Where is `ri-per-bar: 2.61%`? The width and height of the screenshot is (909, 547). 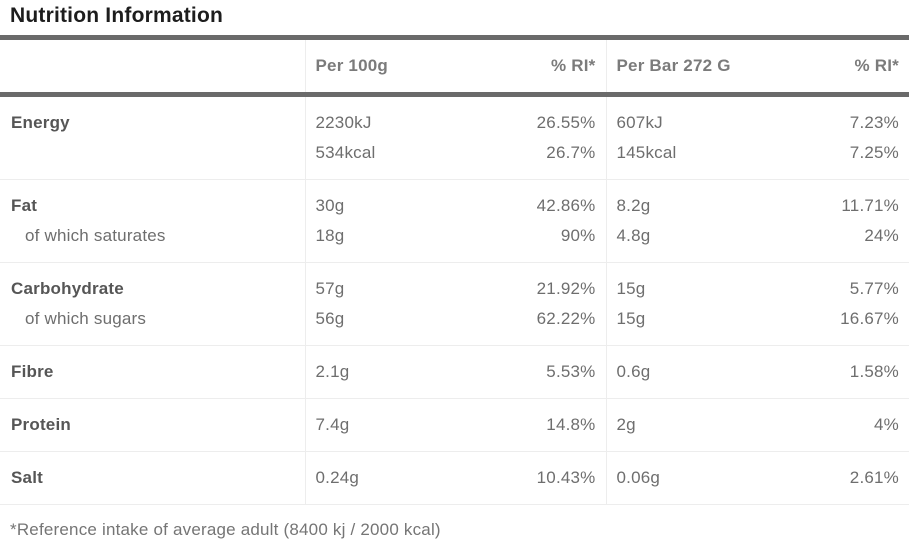 ri-per-bar: 2.61% is located at coordinates (874, 477).